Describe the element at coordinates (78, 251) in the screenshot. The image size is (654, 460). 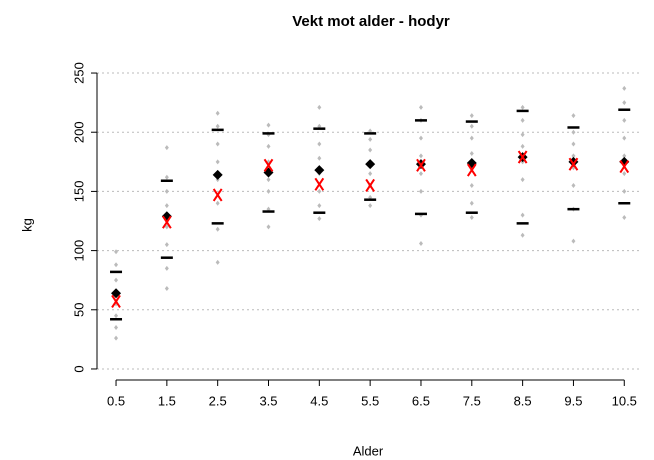
I see `y-tick-label: 100` at that location.